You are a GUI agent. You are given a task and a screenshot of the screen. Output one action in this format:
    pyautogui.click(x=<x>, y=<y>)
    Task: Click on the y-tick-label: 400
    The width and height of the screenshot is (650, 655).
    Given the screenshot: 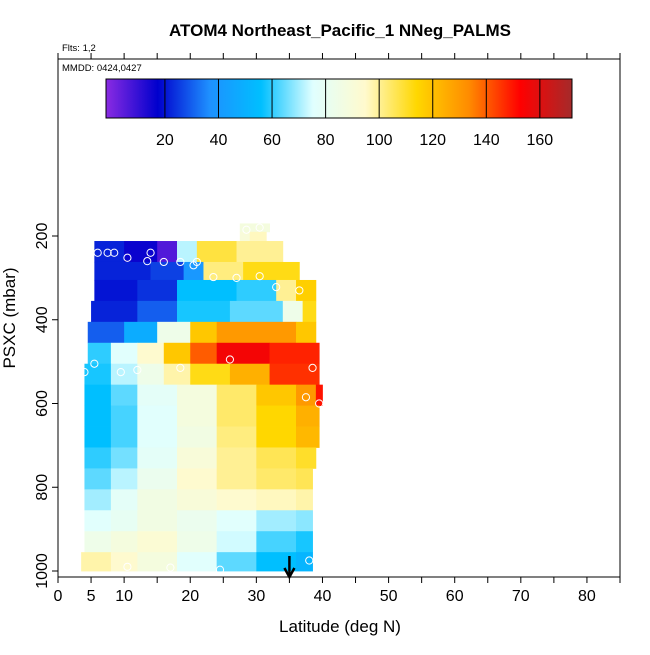 What is the action you would take?
    pyautogui.click(x=42, y=319)
    